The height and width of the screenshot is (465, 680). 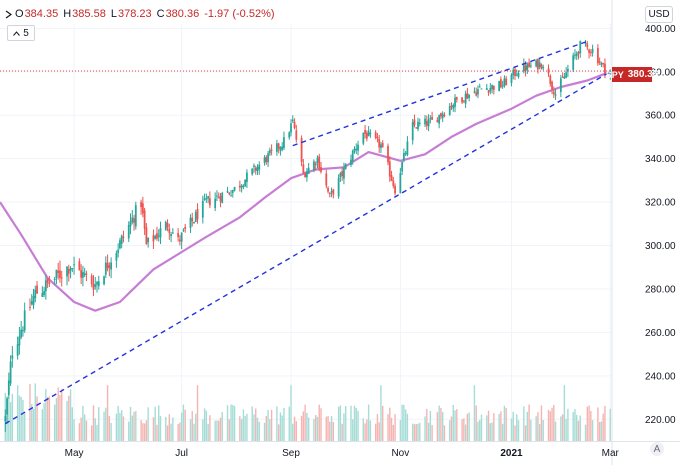 I want to click on currency-button: USD, so click(x=659, y=14).